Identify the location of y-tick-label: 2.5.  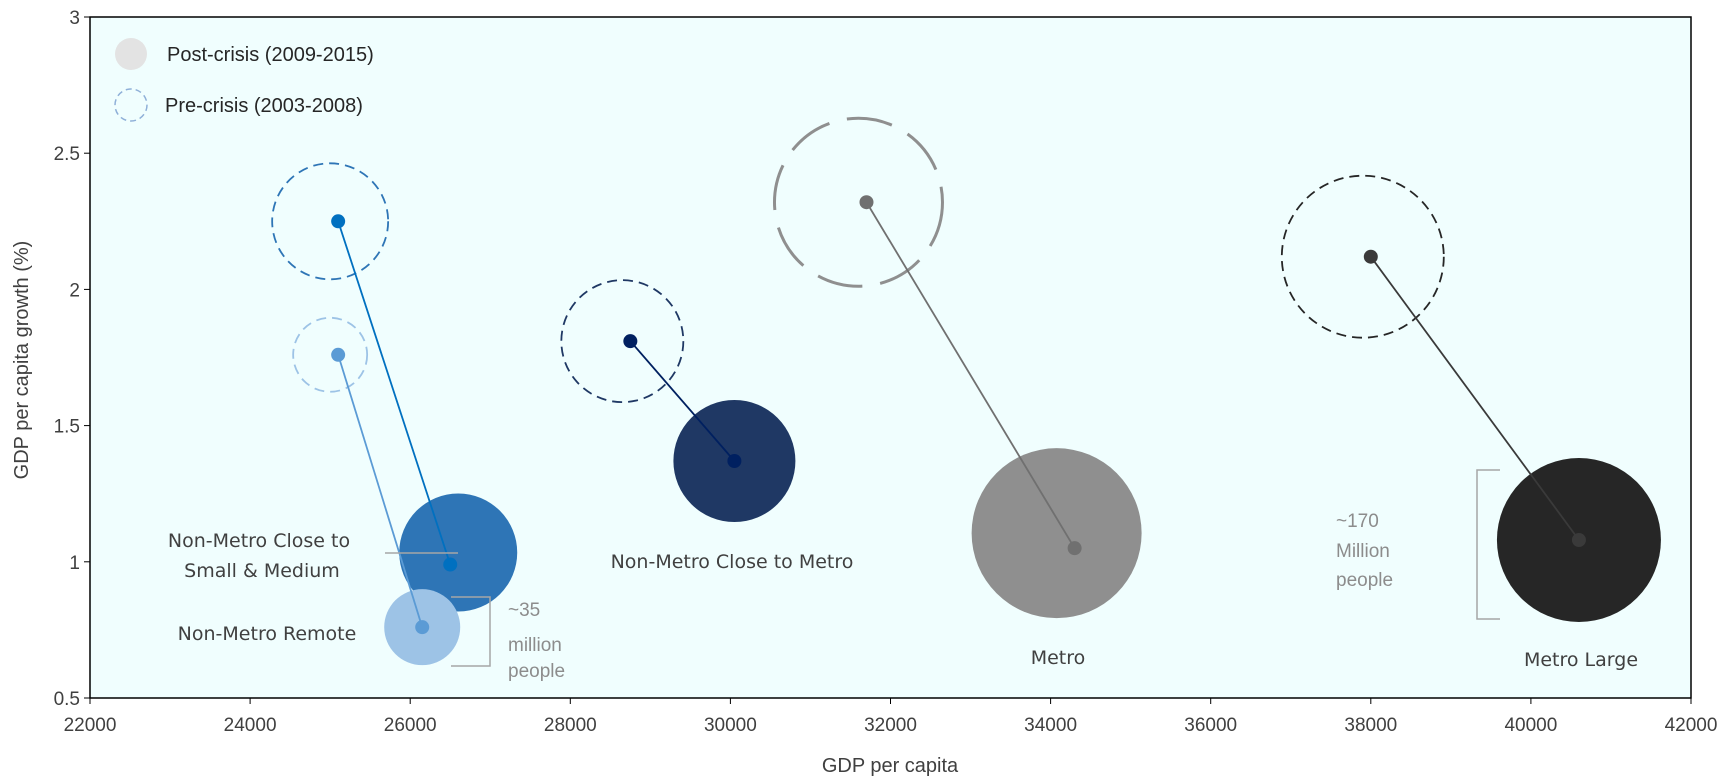
(67, 154).